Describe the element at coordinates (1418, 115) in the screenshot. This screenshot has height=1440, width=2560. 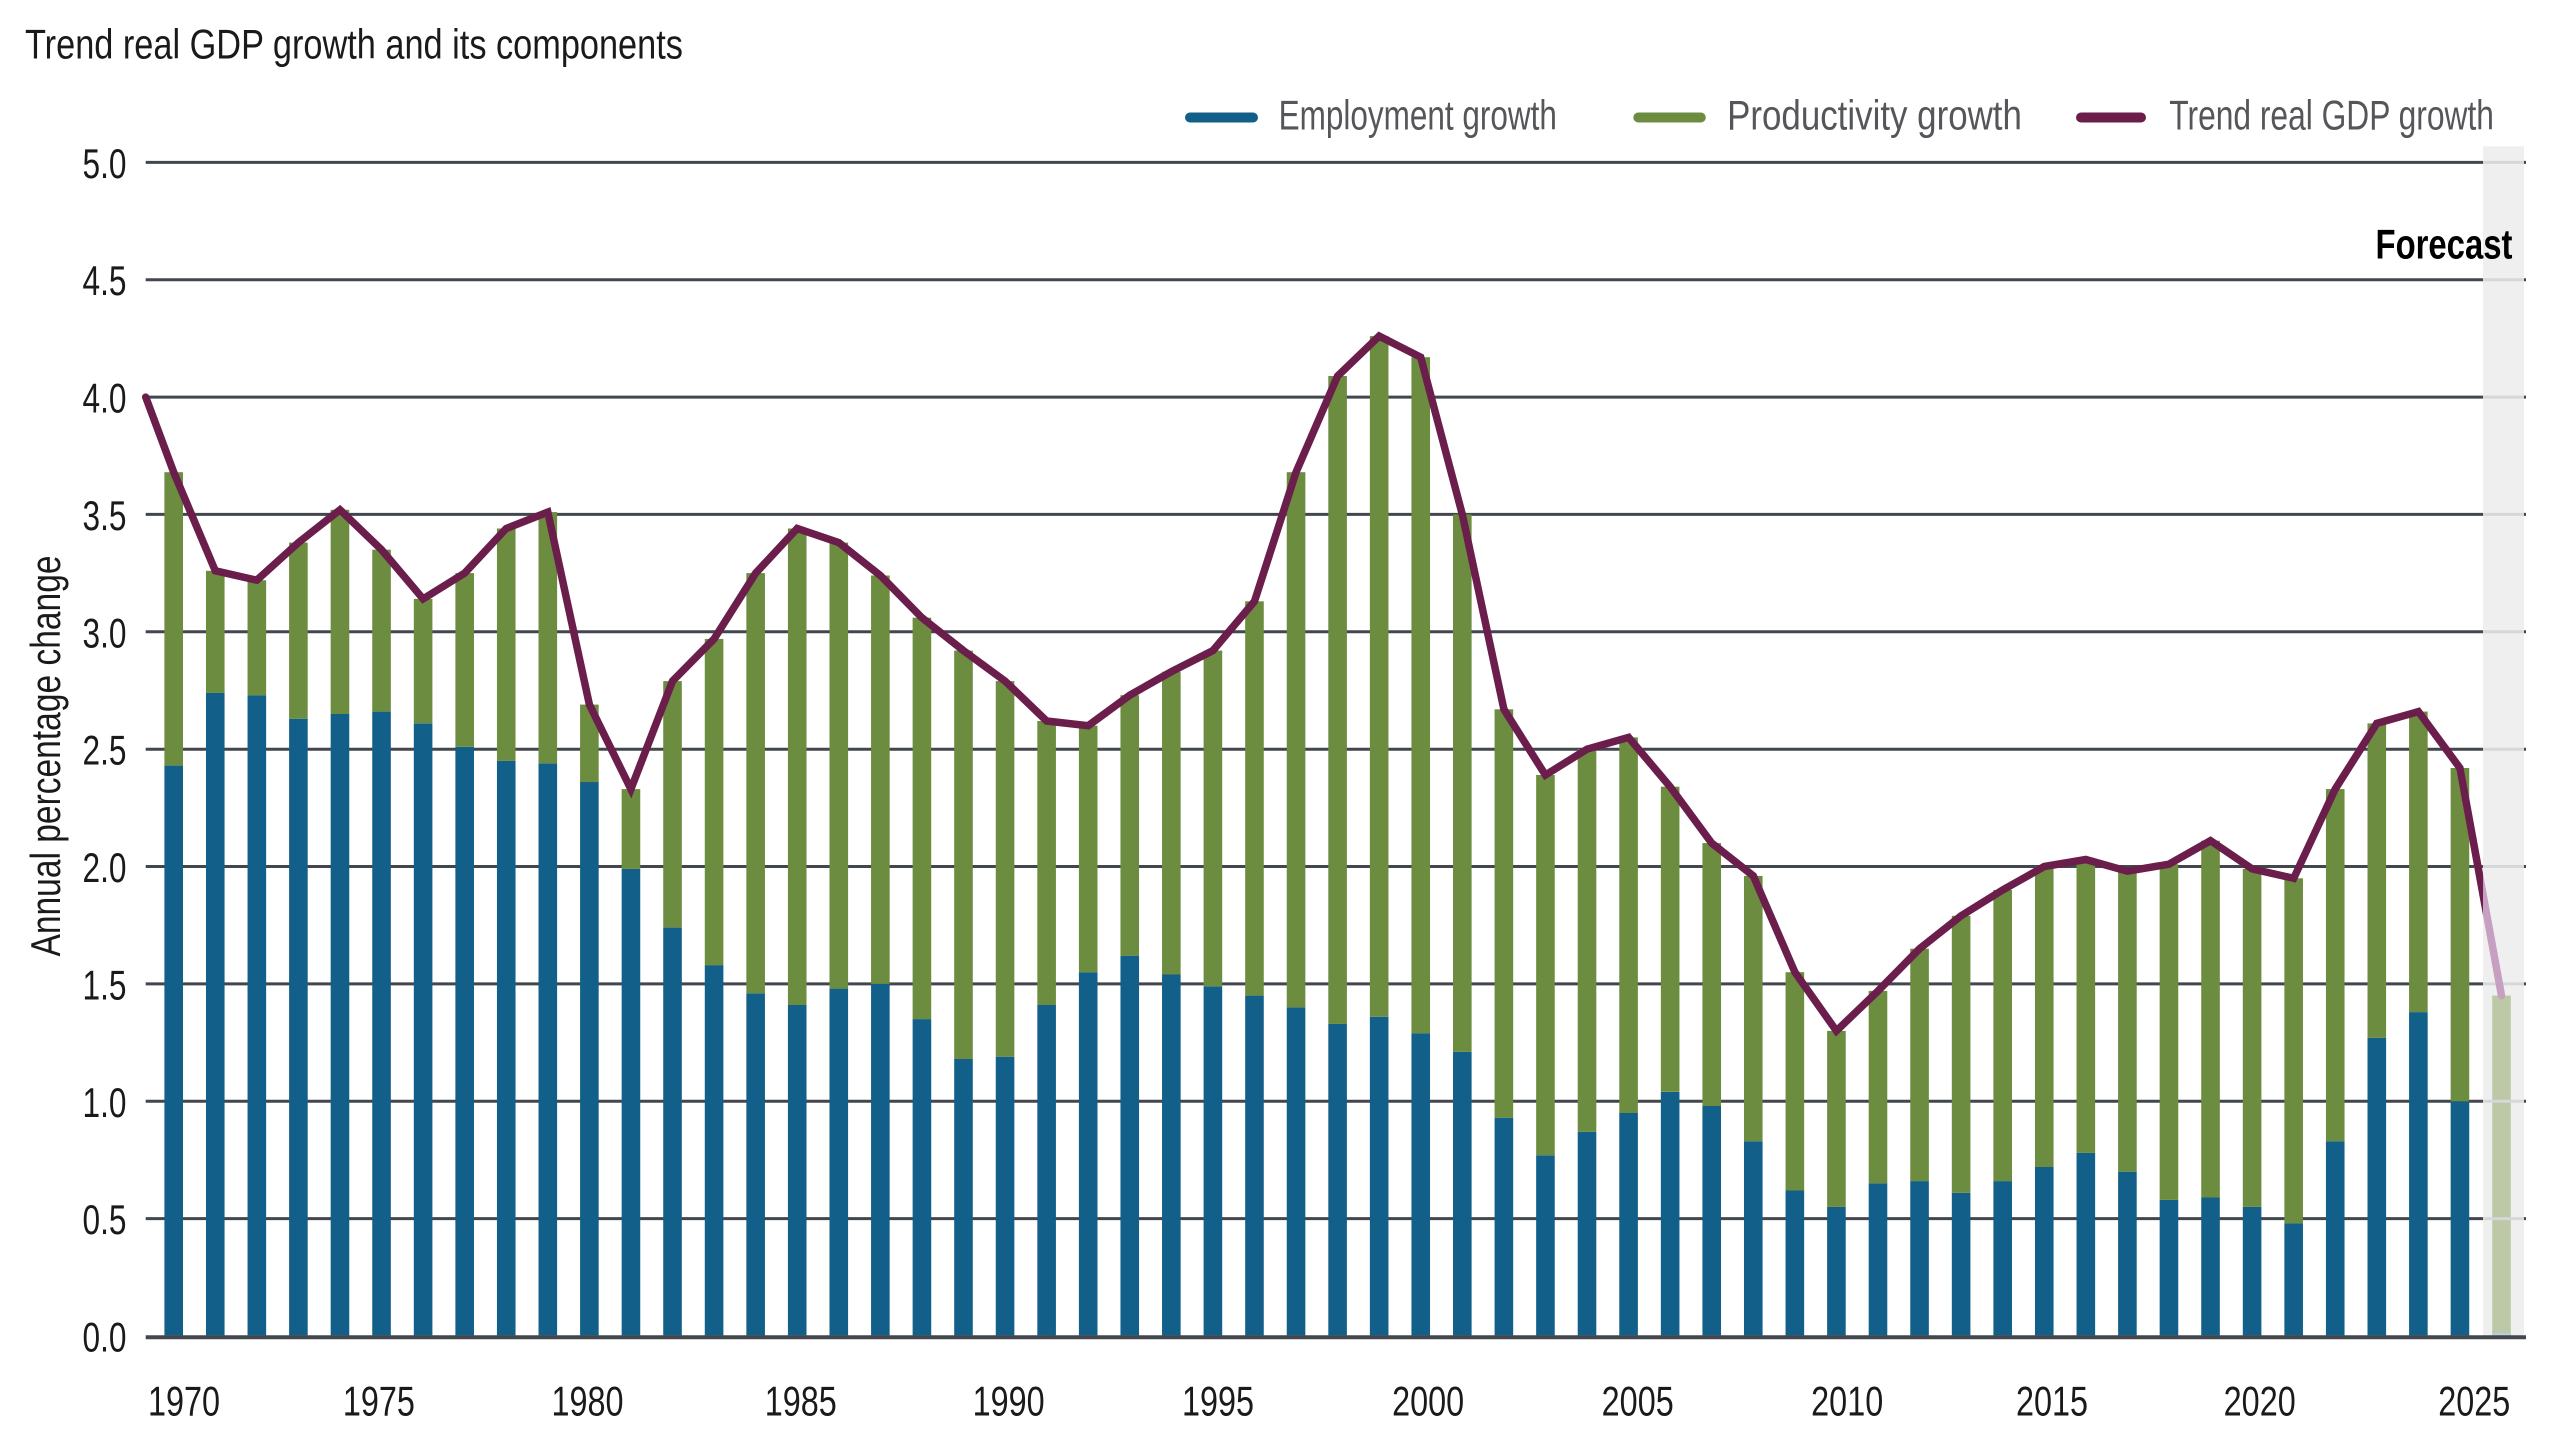
I see `svg-text: Employment growth` at that location.